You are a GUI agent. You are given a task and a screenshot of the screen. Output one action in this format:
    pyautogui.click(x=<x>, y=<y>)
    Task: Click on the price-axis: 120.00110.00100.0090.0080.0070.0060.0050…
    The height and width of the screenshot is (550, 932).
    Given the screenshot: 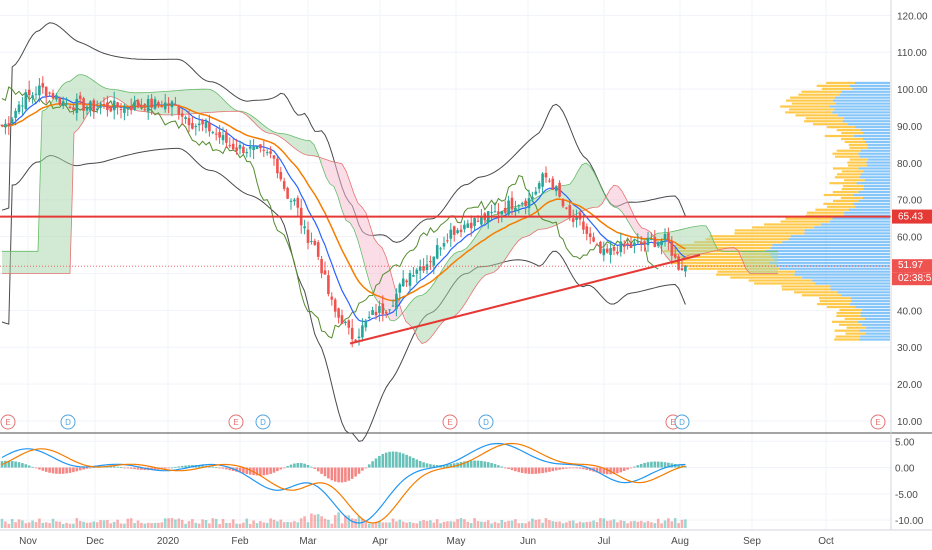 What is the action you would take?
    pyautogui.click(x=912, y=219)
    